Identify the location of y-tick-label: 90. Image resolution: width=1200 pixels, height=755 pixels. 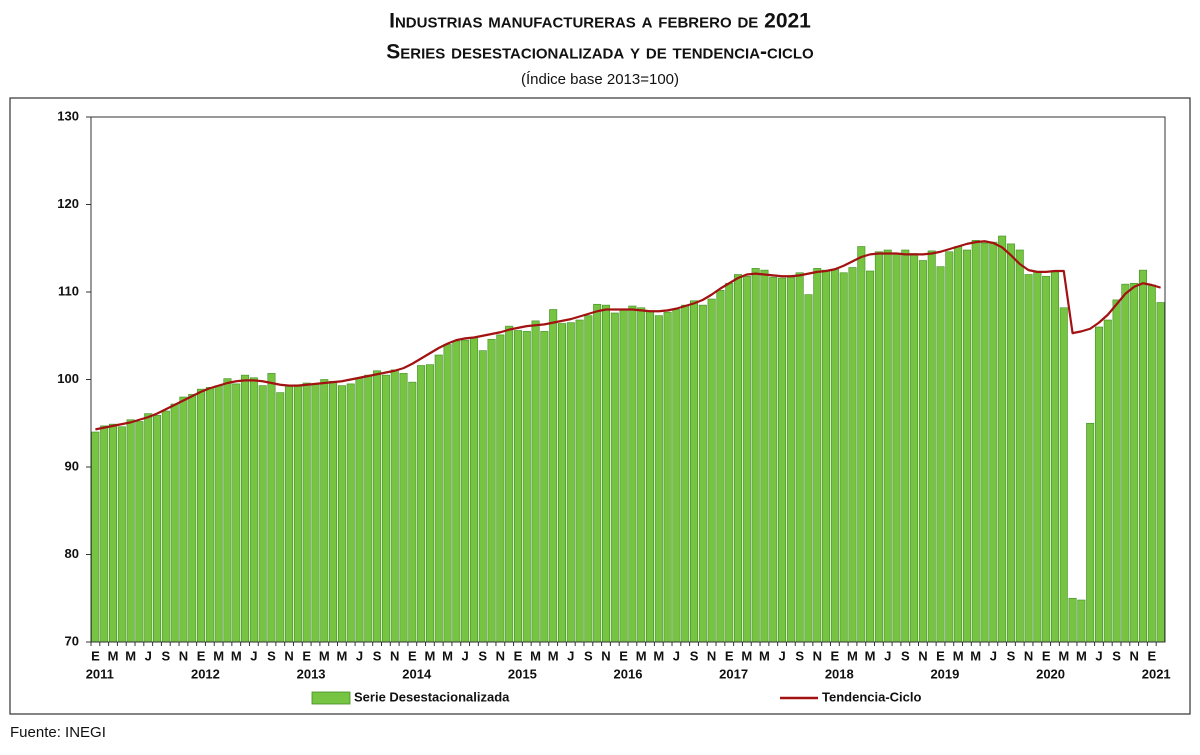
(72, 465).